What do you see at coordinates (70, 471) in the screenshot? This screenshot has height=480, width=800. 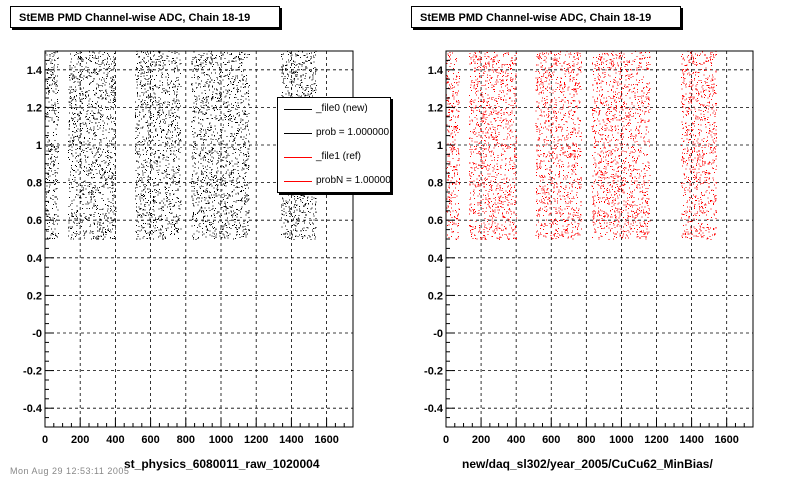 I see `timestamp-footer: Mon Aug 29 12:53:11 2005` at bounding box center [70, 471].